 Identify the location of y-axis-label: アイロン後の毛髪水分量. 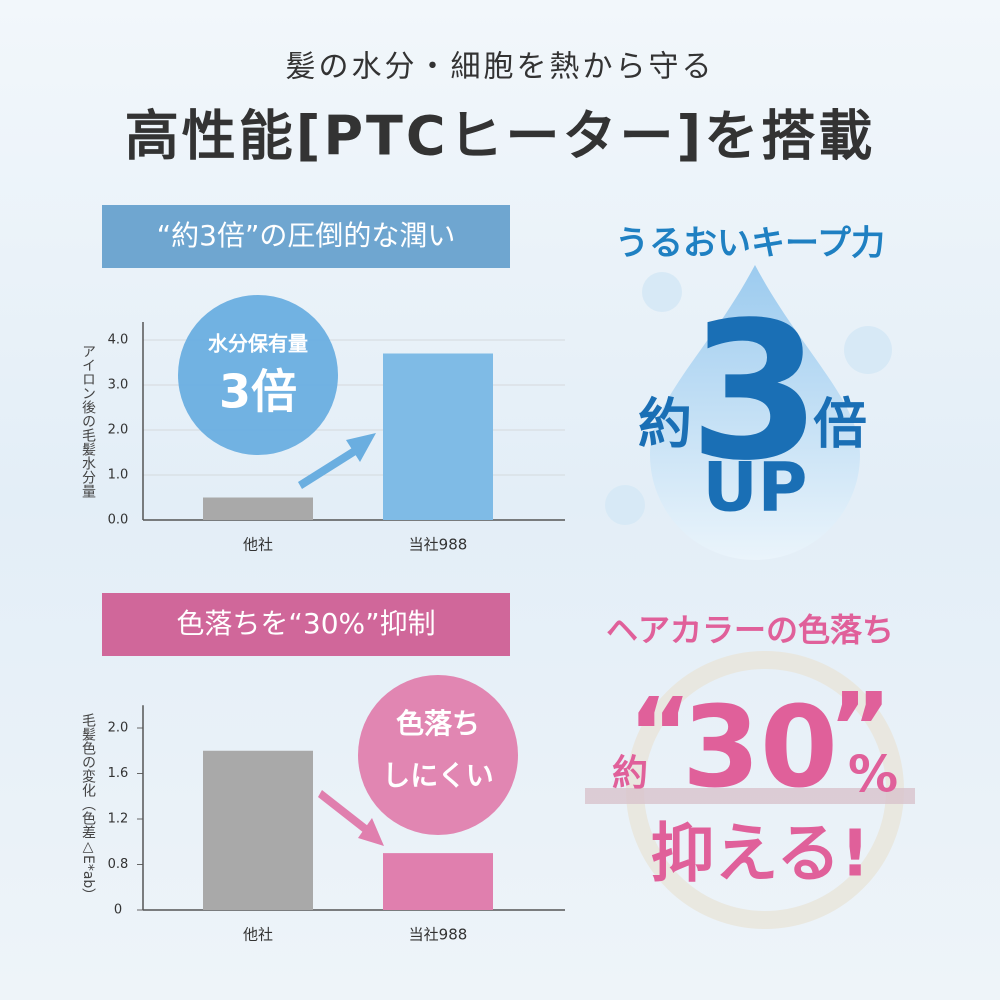
(88, 421).